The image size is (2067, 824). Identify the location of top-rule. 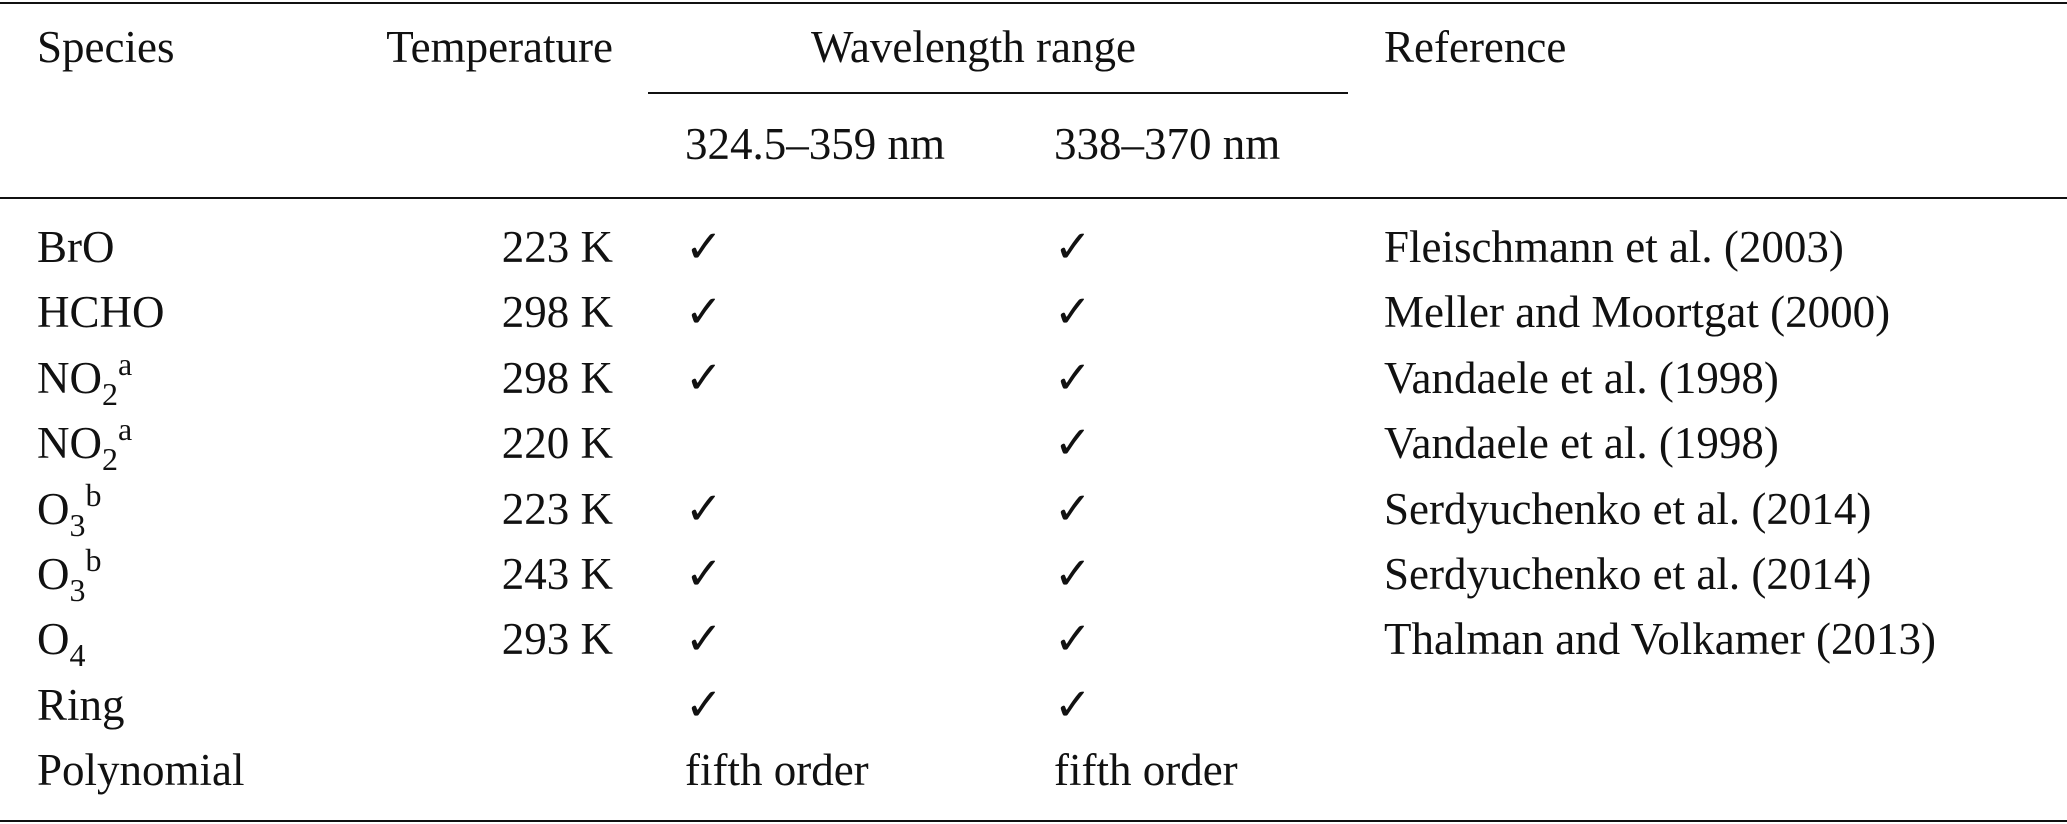
(1033, 3).